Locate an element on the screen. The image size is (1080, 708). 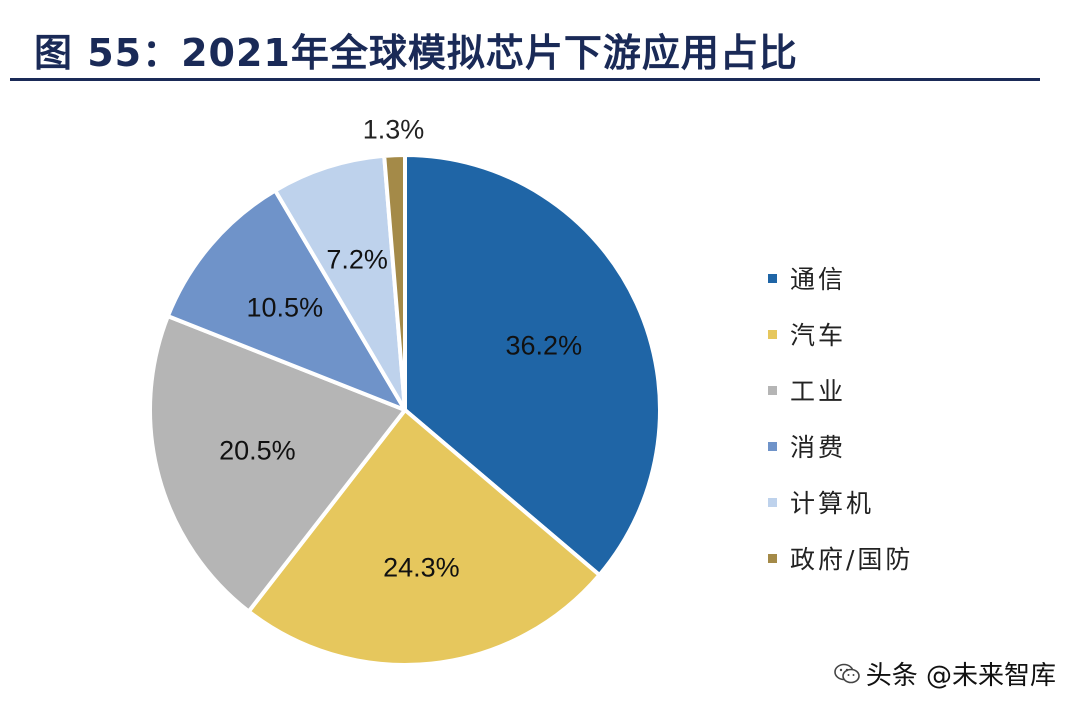
slice-value-label-3: 20.5% is located at coordinates (257, 450).